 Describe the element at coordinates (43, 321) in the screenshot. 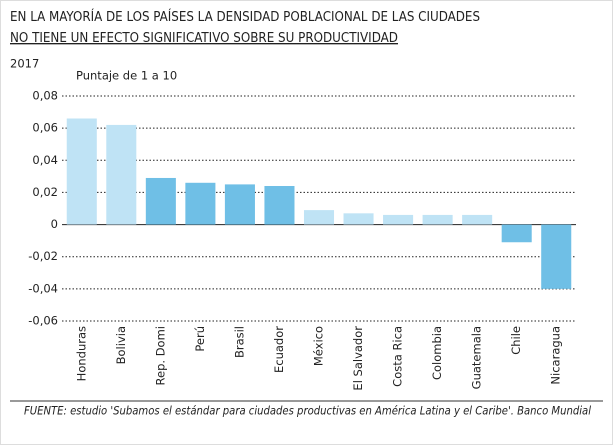

I see `y-tick-label: -0,06` at that location.